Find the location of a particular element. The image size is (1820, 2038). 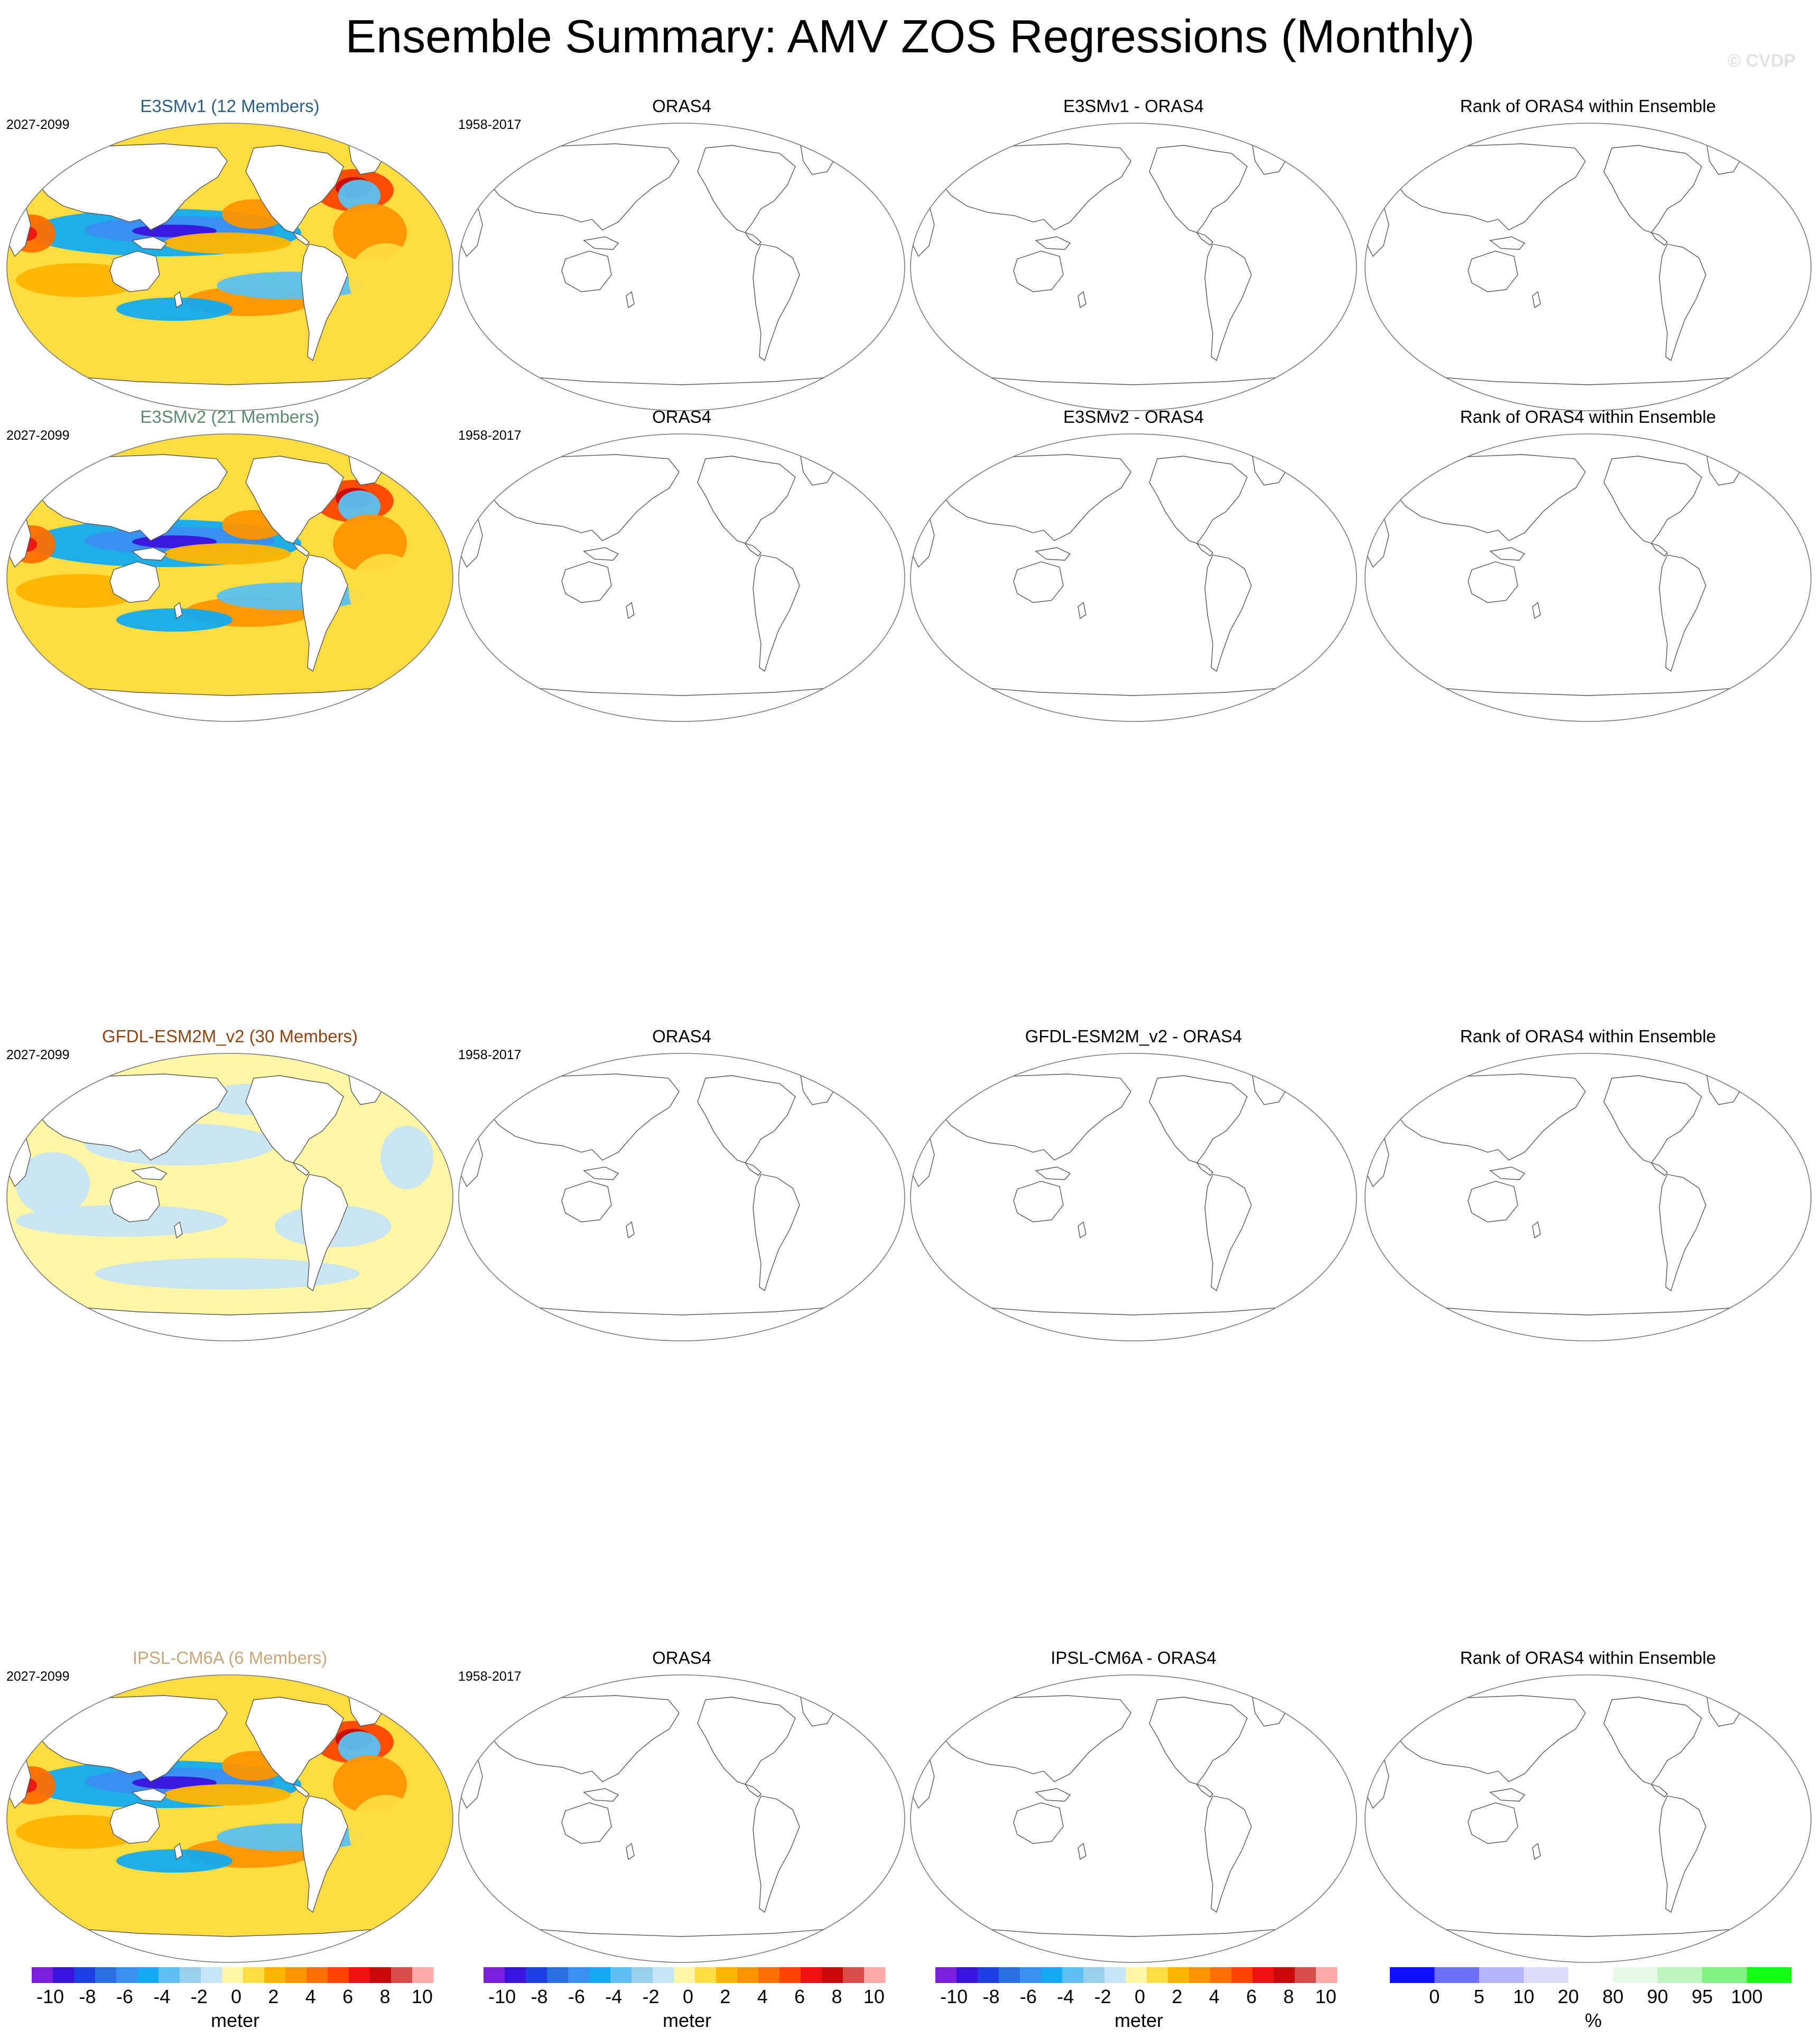

difference-panel: E3SMv2 - ORAS4 is located at coordinates (1133, 565).